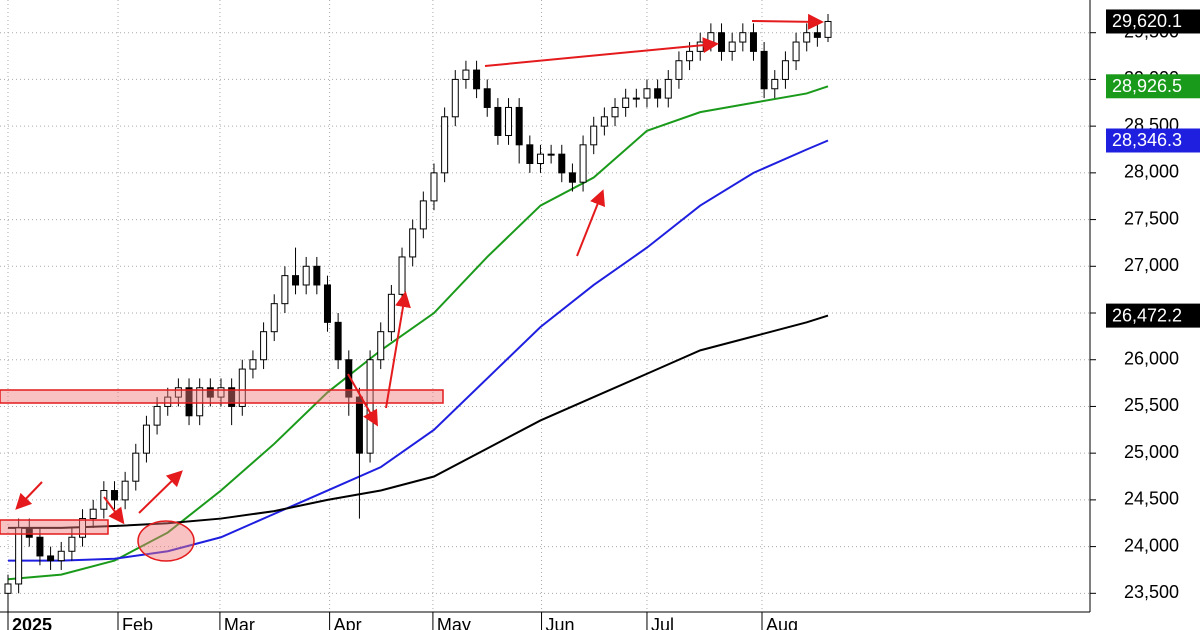  Describe the element at coordinates (662, 622) in the screenshot. I see `x-tick-label: Jul` at that location.